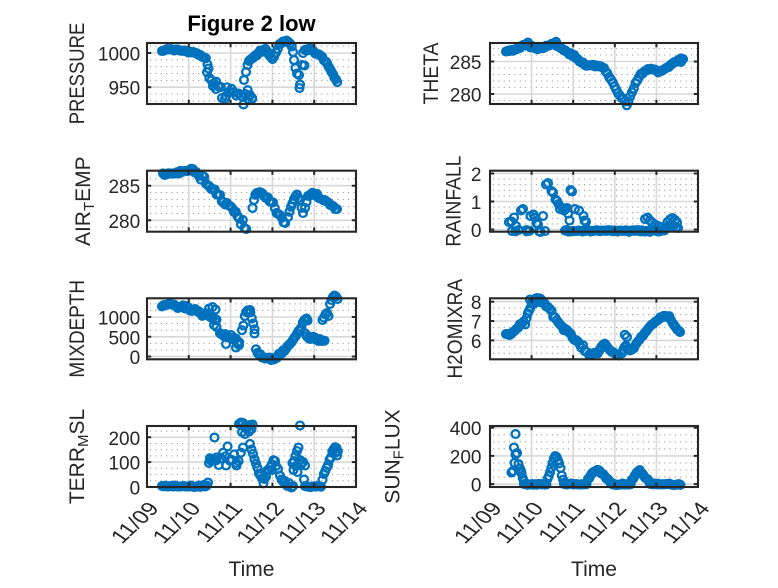 This screenshot has width=778, height=588. What do you see at coordinates (466, 429) in the screenshot?
I see `svg-text: 400` at bounding box center [466, 429].